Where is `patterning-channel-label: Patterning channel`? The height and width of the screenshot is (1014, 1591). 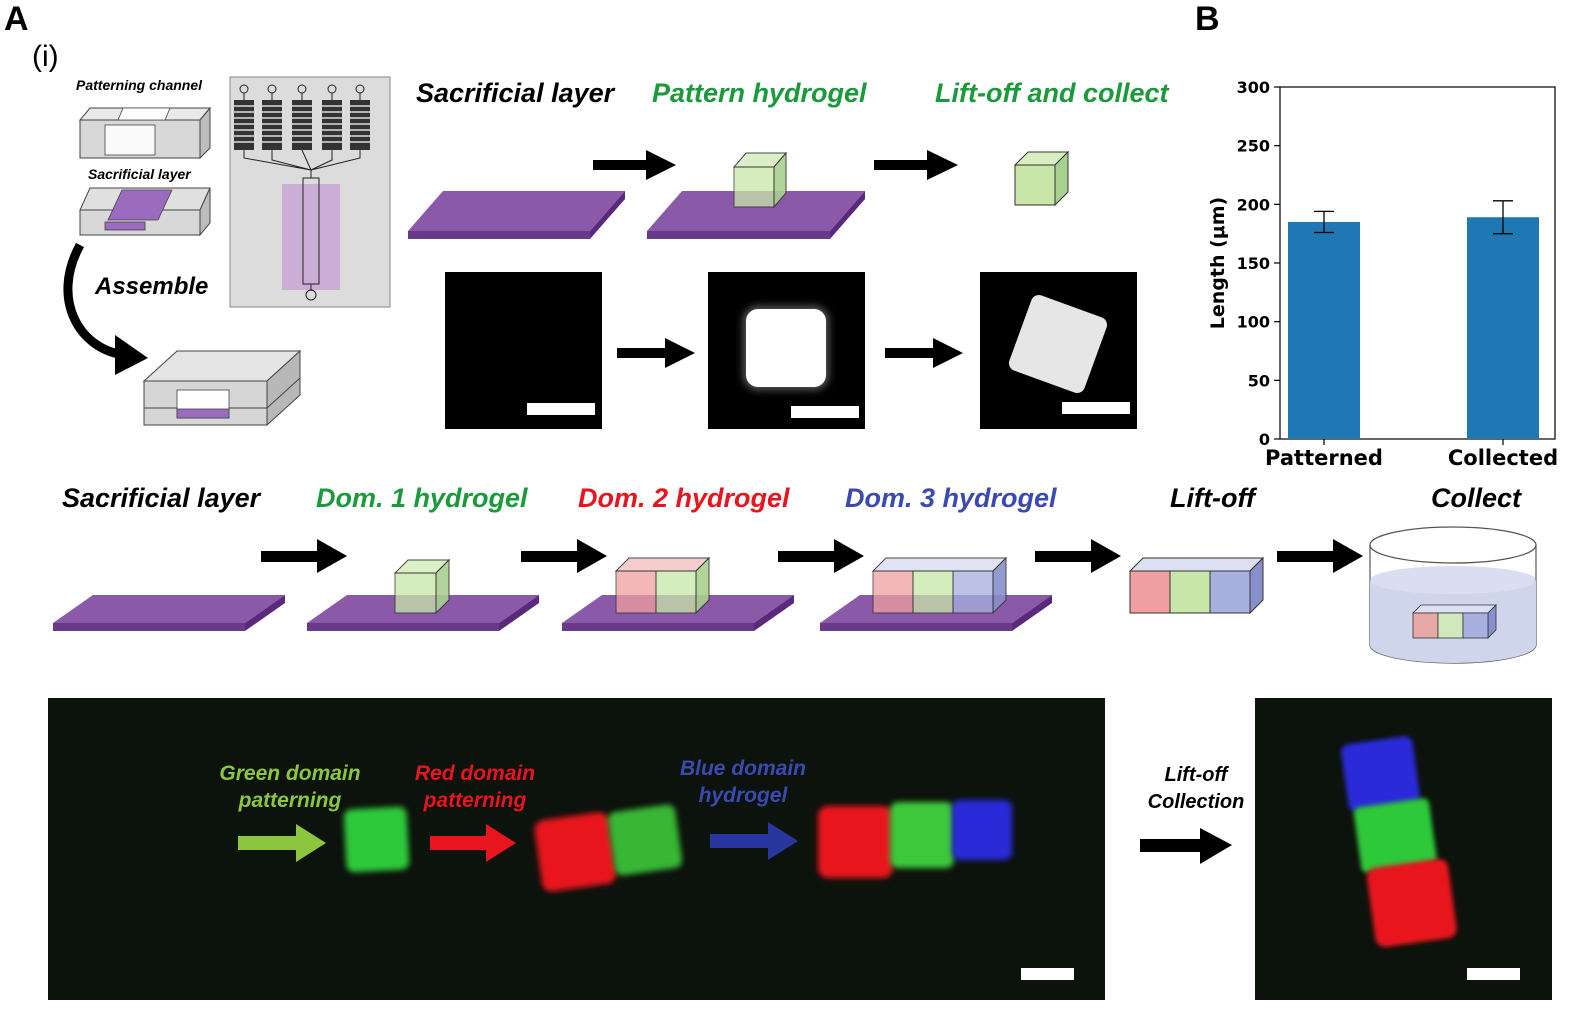 patterning-channel-label: Patterning channel is located at coordinates (139, 85).